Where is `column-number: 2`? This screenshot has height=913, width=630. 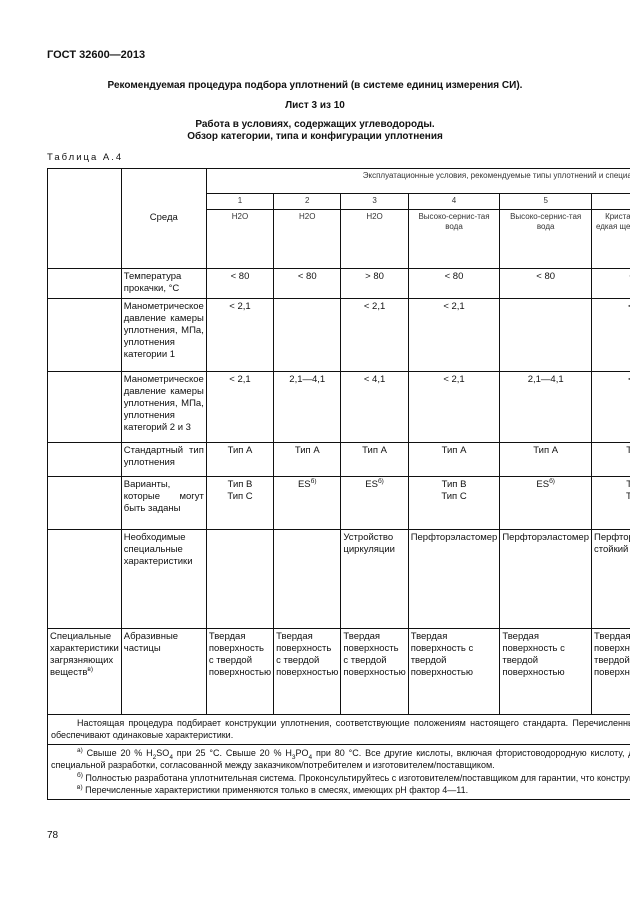
column-number: 2 is located at coordinates (307, 201).